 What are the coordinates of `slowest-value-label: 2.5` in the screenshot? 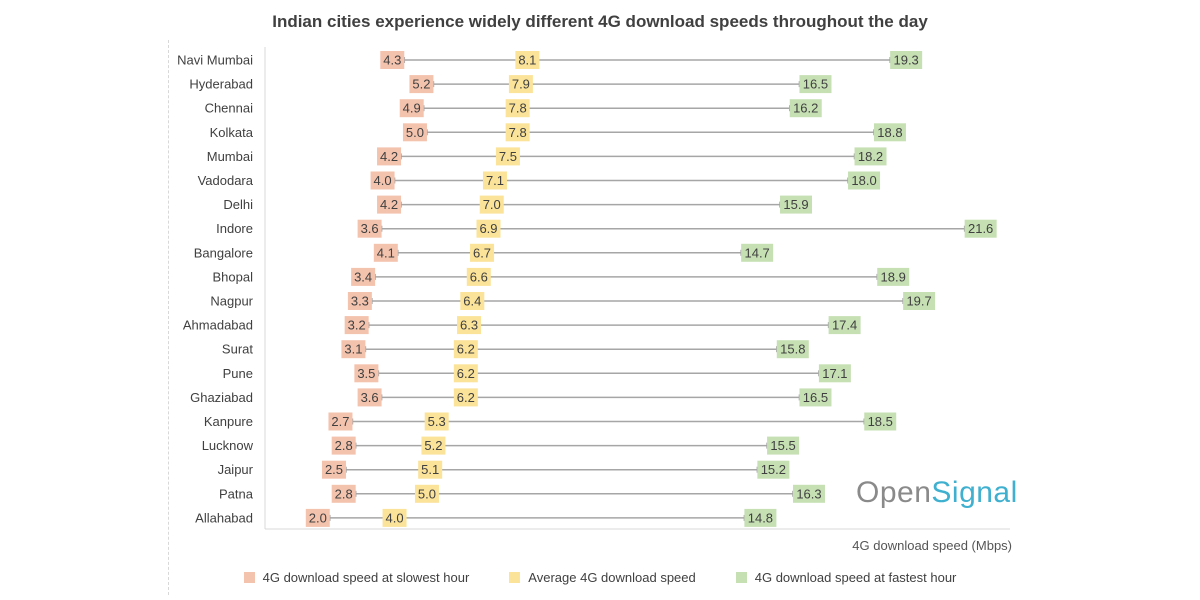 It's located at (334, 469).